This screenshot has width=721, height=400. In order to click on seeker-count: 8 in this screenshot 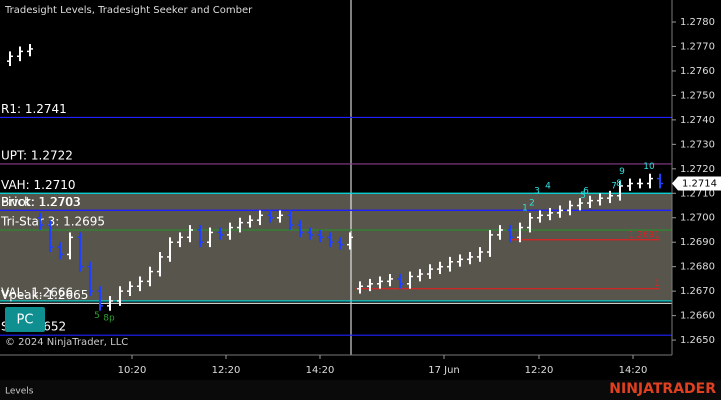, I will do `click(619, 184)`.